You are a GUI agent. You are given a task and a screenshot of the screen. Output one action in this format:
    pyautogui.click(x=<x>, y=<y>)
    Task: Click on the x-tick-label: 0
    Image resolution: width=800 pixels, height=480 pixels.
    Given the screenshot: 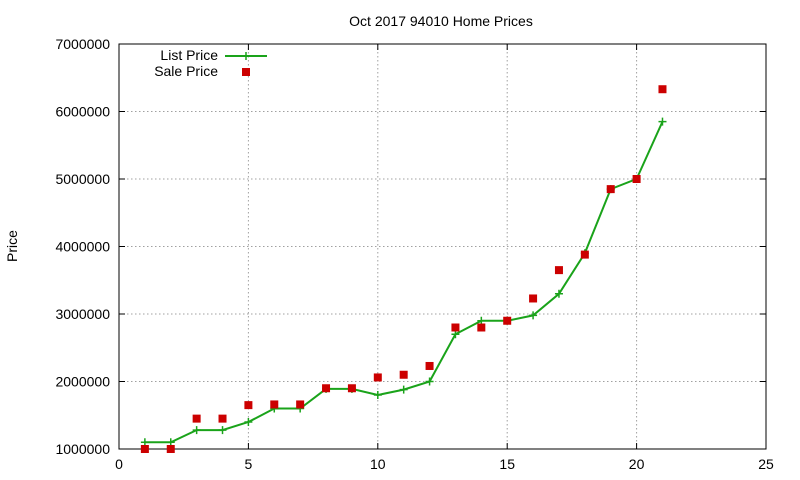 What is the action you would take?
    pyautogui.click(x=119, y=464)
    